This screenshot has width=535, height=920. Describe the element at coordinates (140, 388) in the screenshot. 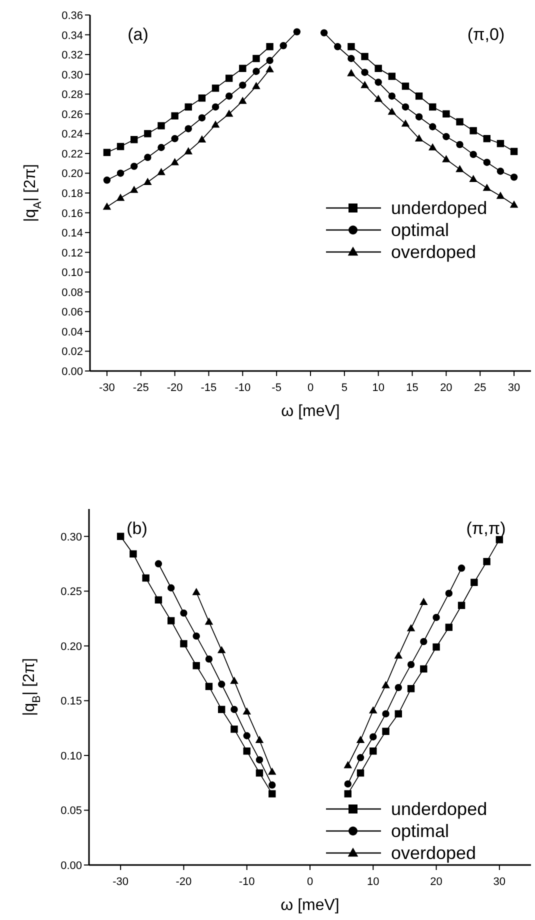

I see `x-tick-label: -25` at that location.